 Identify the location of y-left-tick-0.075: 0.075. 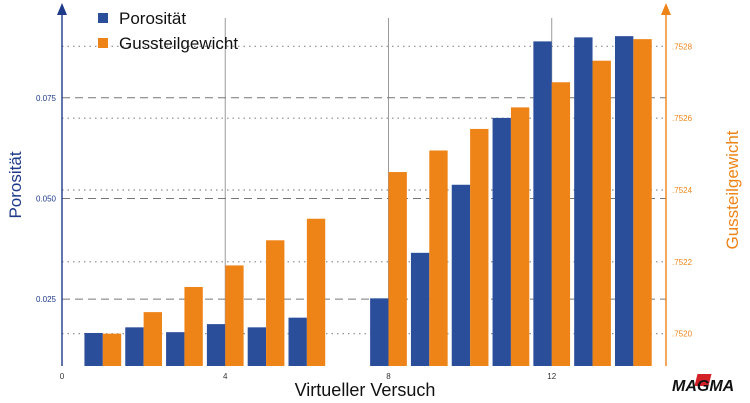
(46, 98).